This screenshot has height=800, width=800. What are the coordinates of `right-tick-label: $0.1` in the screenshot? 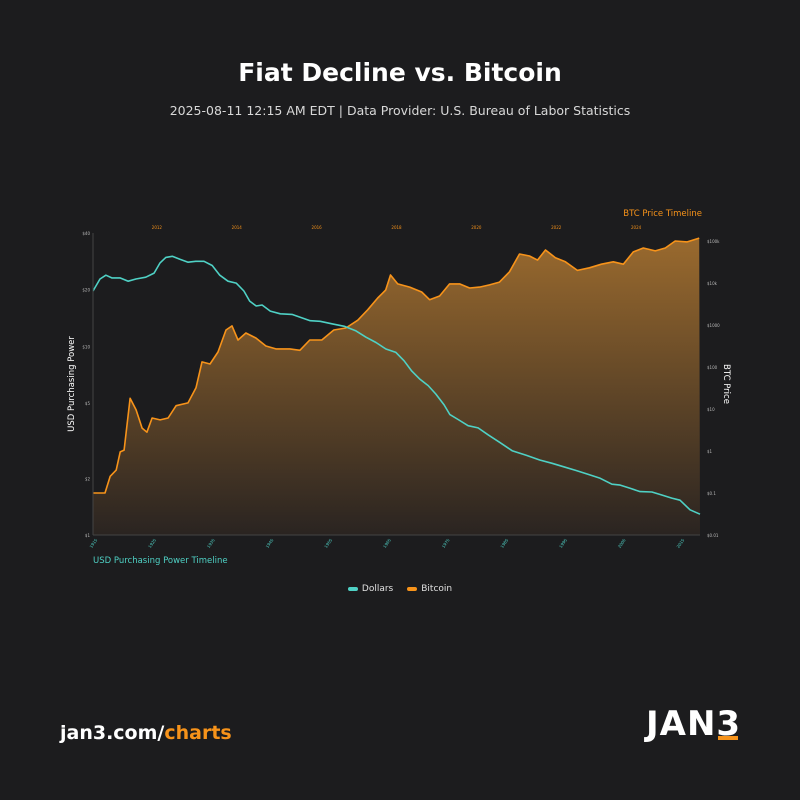 It's located at (711, 493).